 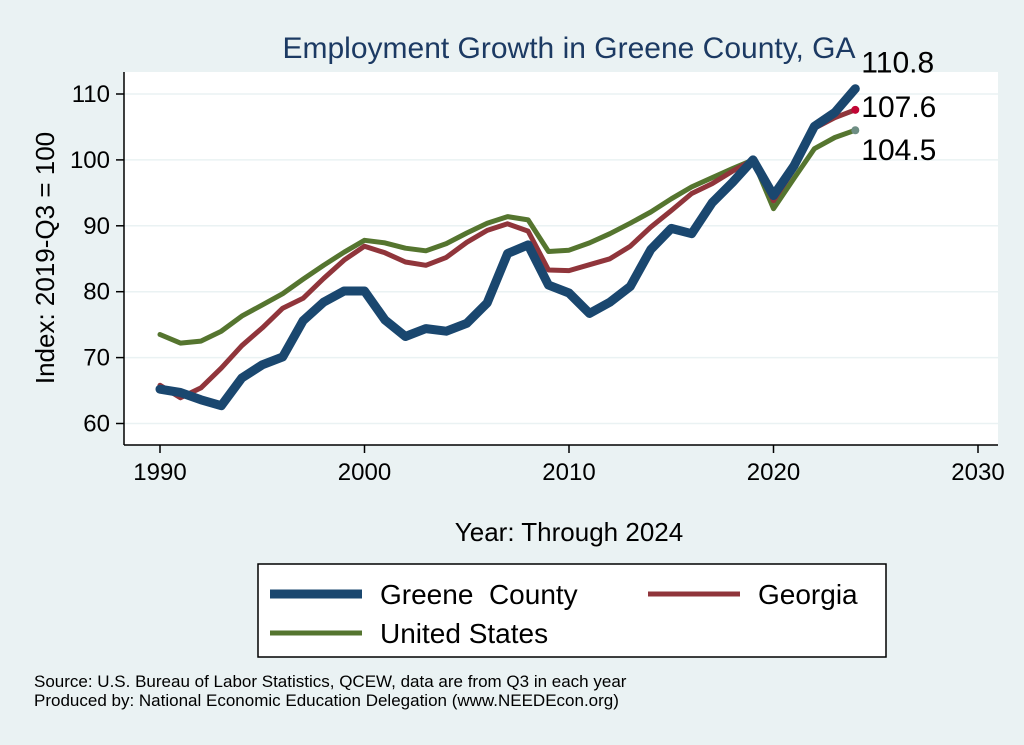 What do you see at coordinates (96, 226) in the screenshot?
I see `y-tick-label: 90` at bounding box center [96, 226].